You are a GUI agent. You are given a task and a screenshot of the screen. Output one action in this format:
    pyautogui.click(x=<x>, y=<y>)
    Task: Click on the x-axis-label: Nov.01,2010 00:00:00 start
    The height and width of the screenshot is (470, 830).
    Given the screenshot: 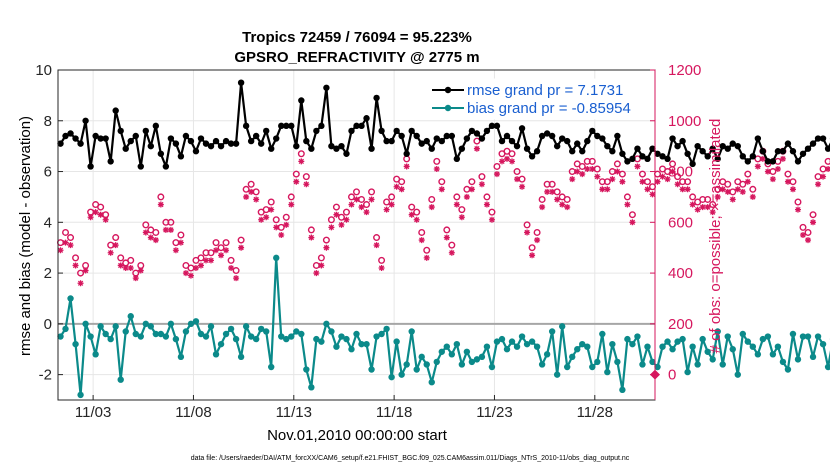 What is the action you would take?
    pyautogui.click(x=357, y=435)
    